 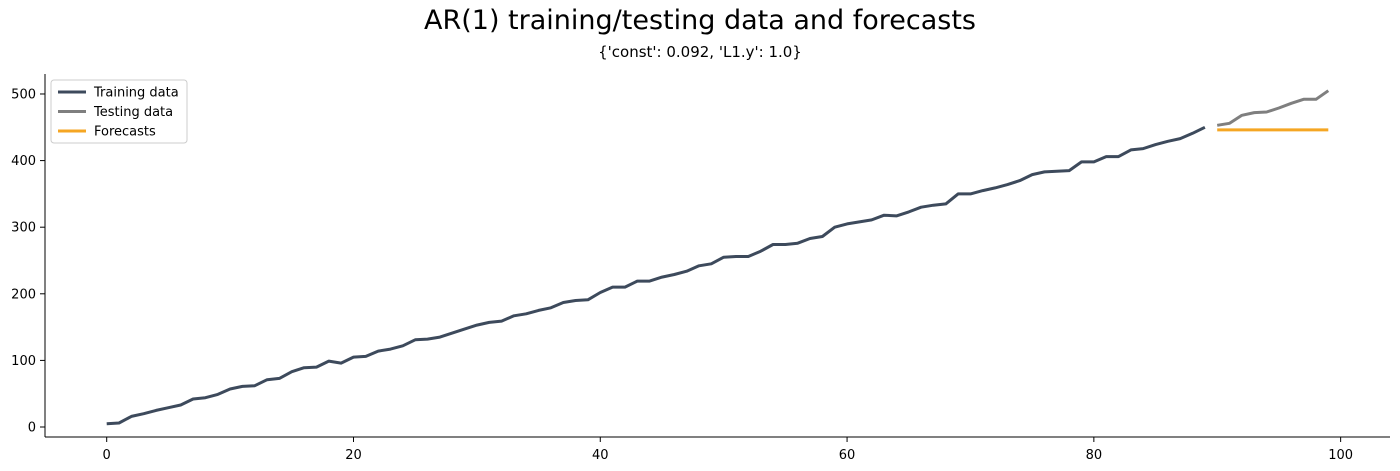 I want to click on legend: Training data Testing data Forecasts, so click(x=119, y=111).